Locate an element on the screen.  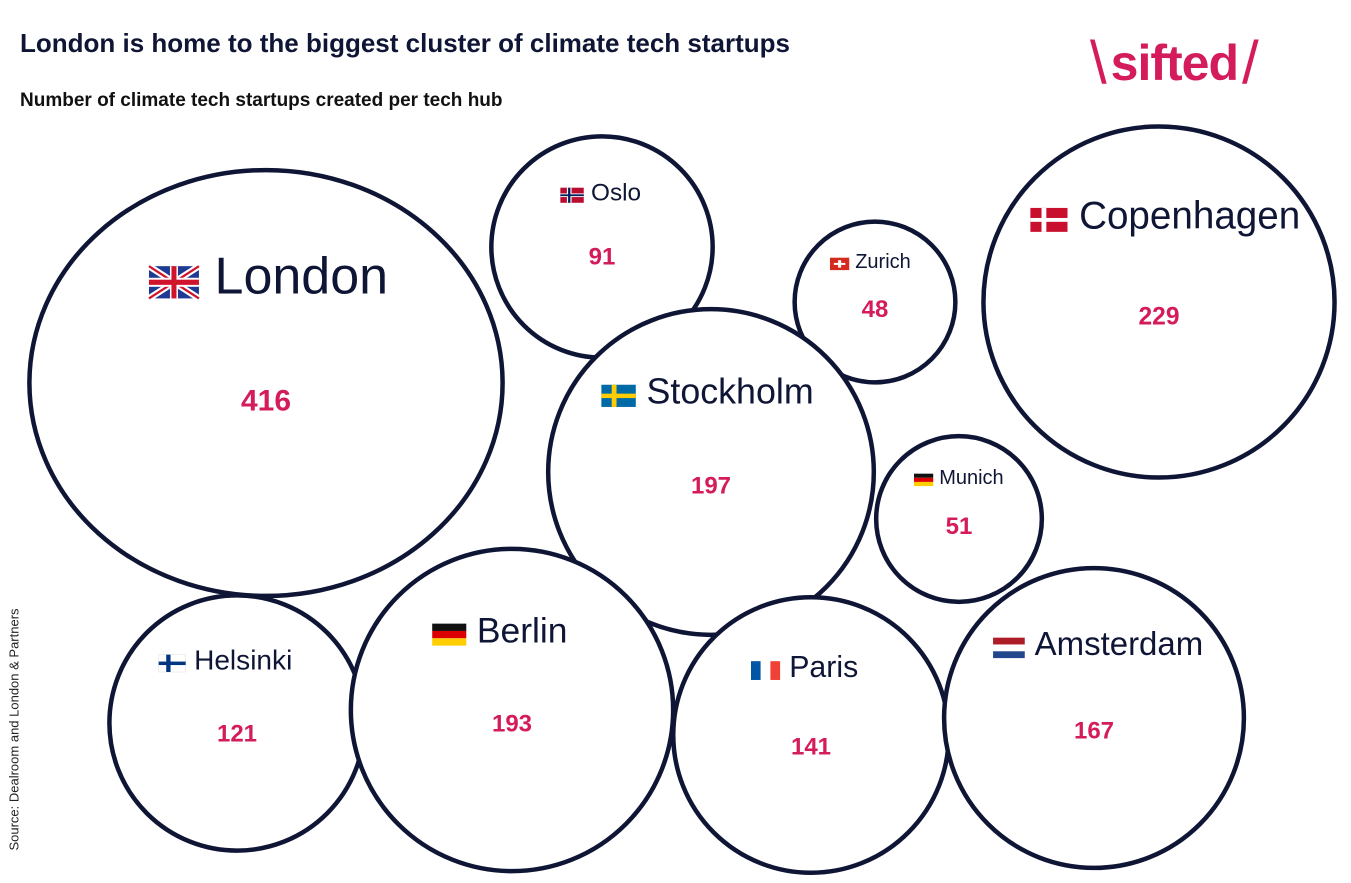
bubble-paris: Paris 141 is located at coordinates (811, 735).